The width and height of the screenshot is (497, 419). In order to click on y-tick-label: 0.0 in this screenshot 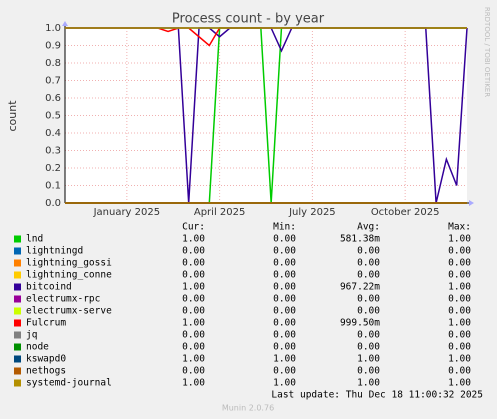, I will do `click(53, 203)`.